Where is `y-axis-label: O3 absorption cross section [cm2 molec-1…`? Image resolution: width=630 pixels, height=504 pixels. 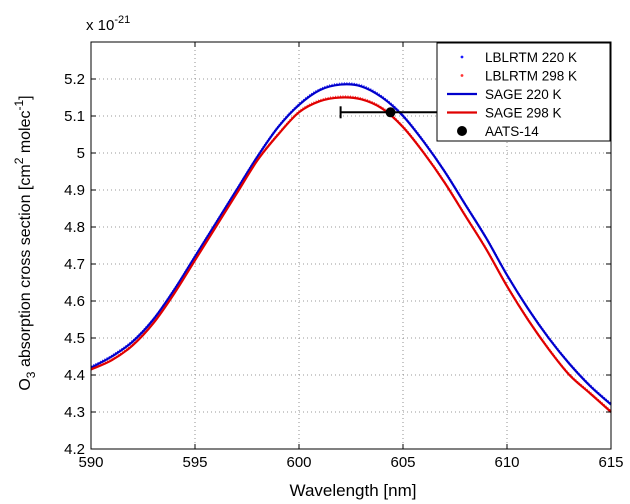 y-axis-label: O3 absorption cross section [cm2 molec-1… is located at coordinates (25, 242).